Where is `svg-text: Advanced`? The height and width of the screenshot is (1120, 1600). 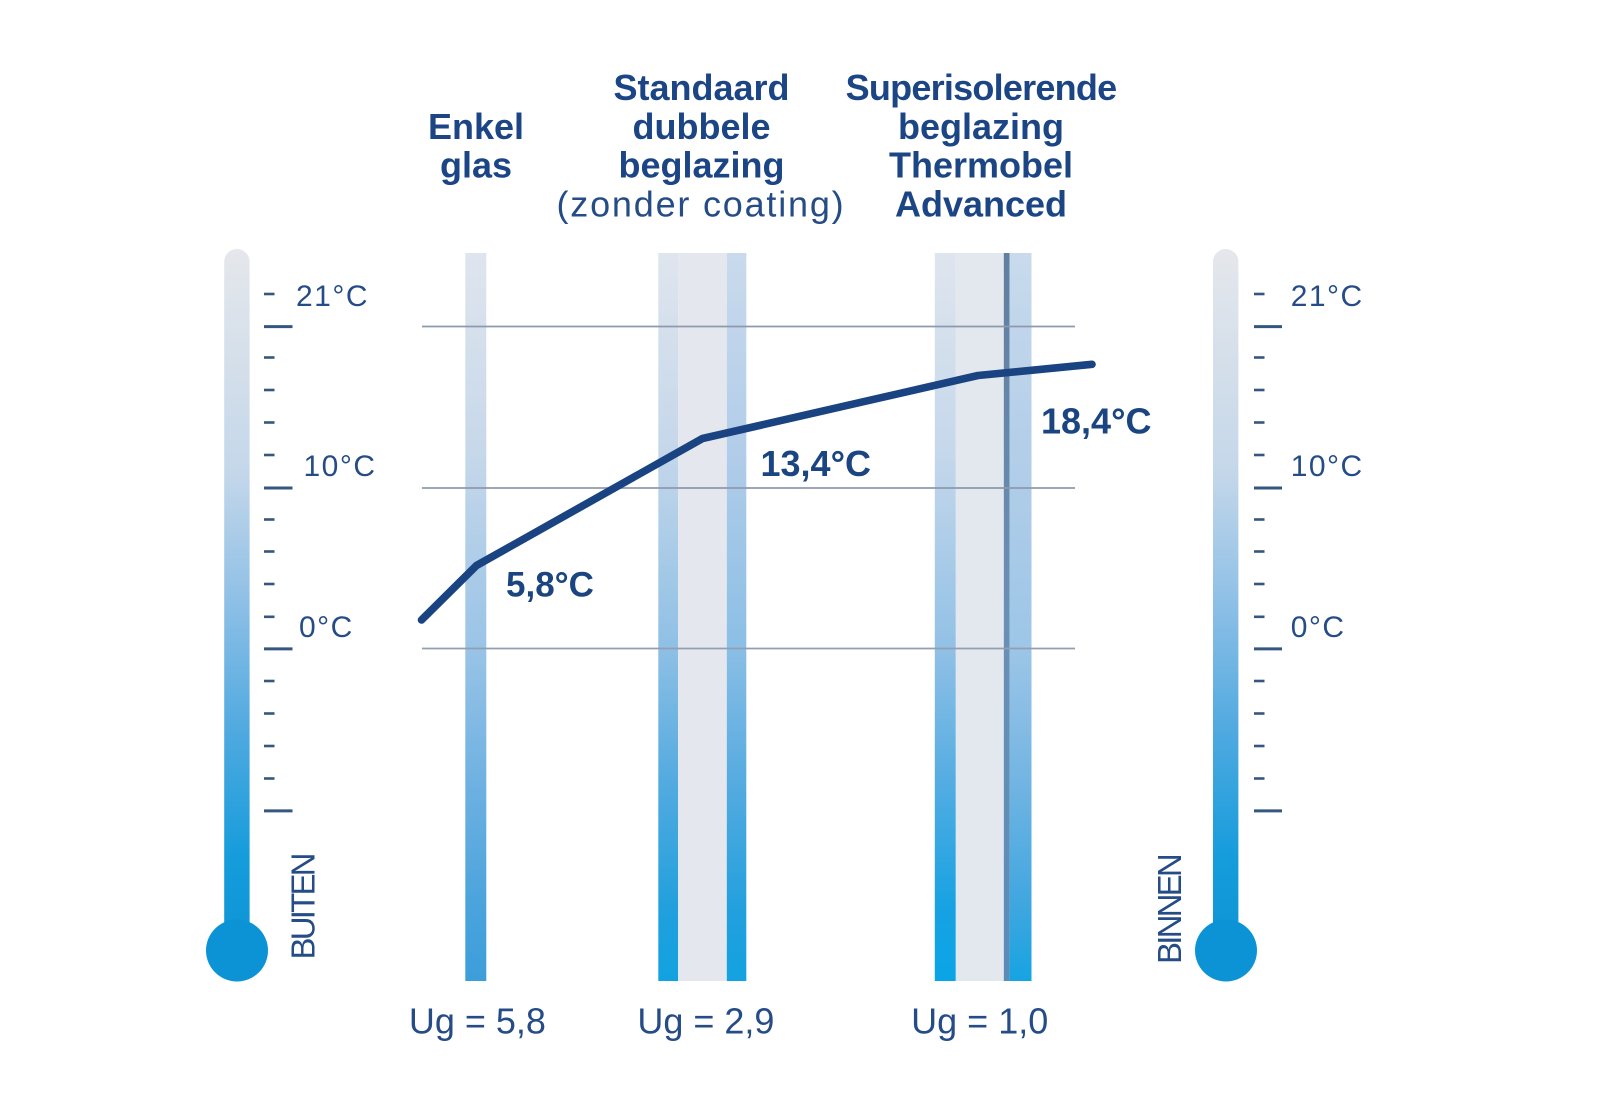
svg-text: Advanced is located at coordinates (981, 203).